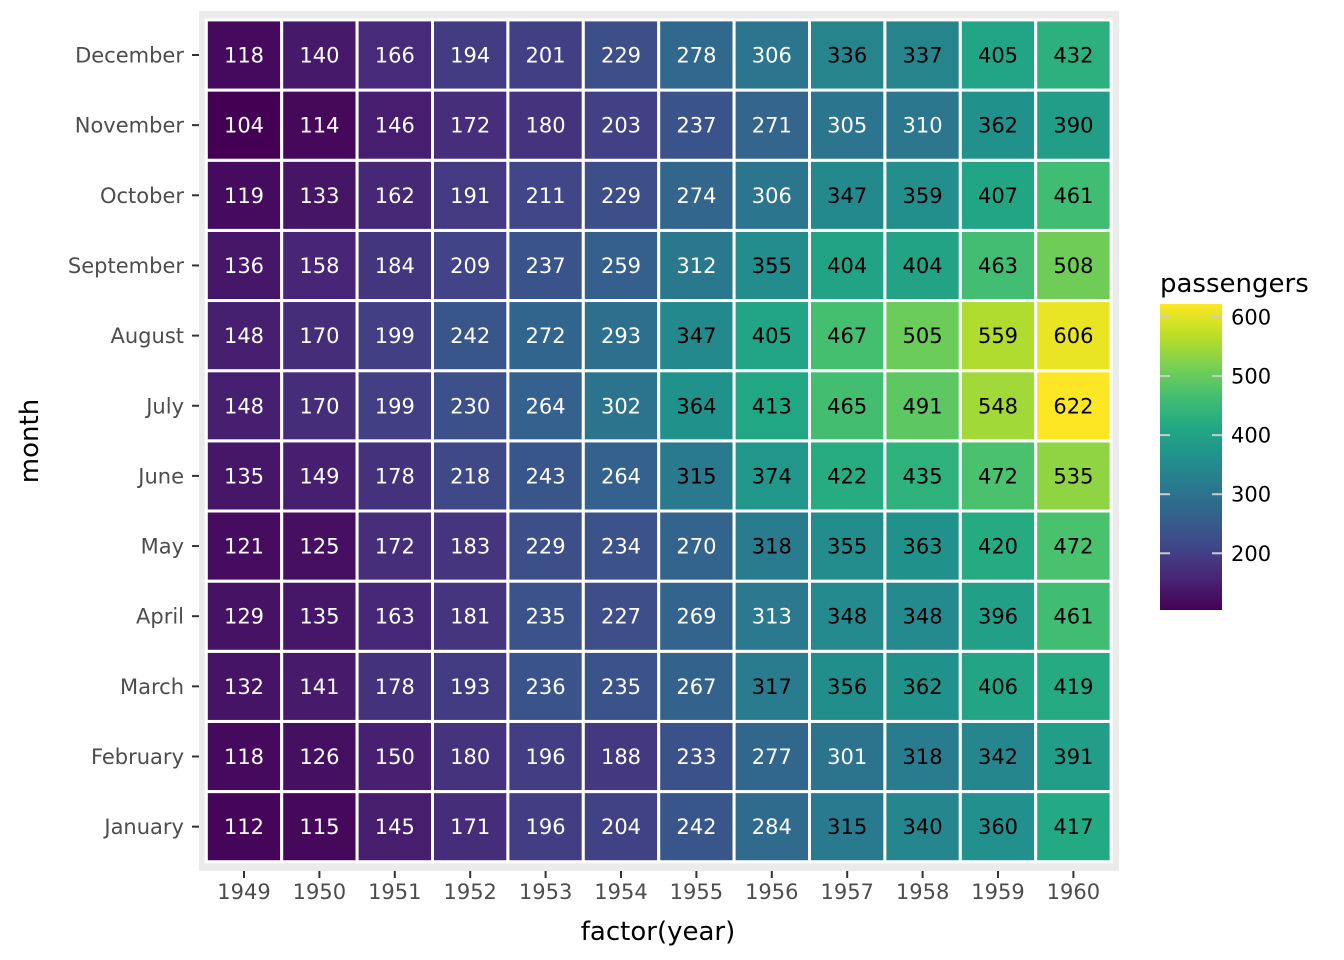 Image resolution: width=1344 pixels, height=960 pixels. I want to click on legend: passengers 200 300 400 500 600, so click(1234, 439).